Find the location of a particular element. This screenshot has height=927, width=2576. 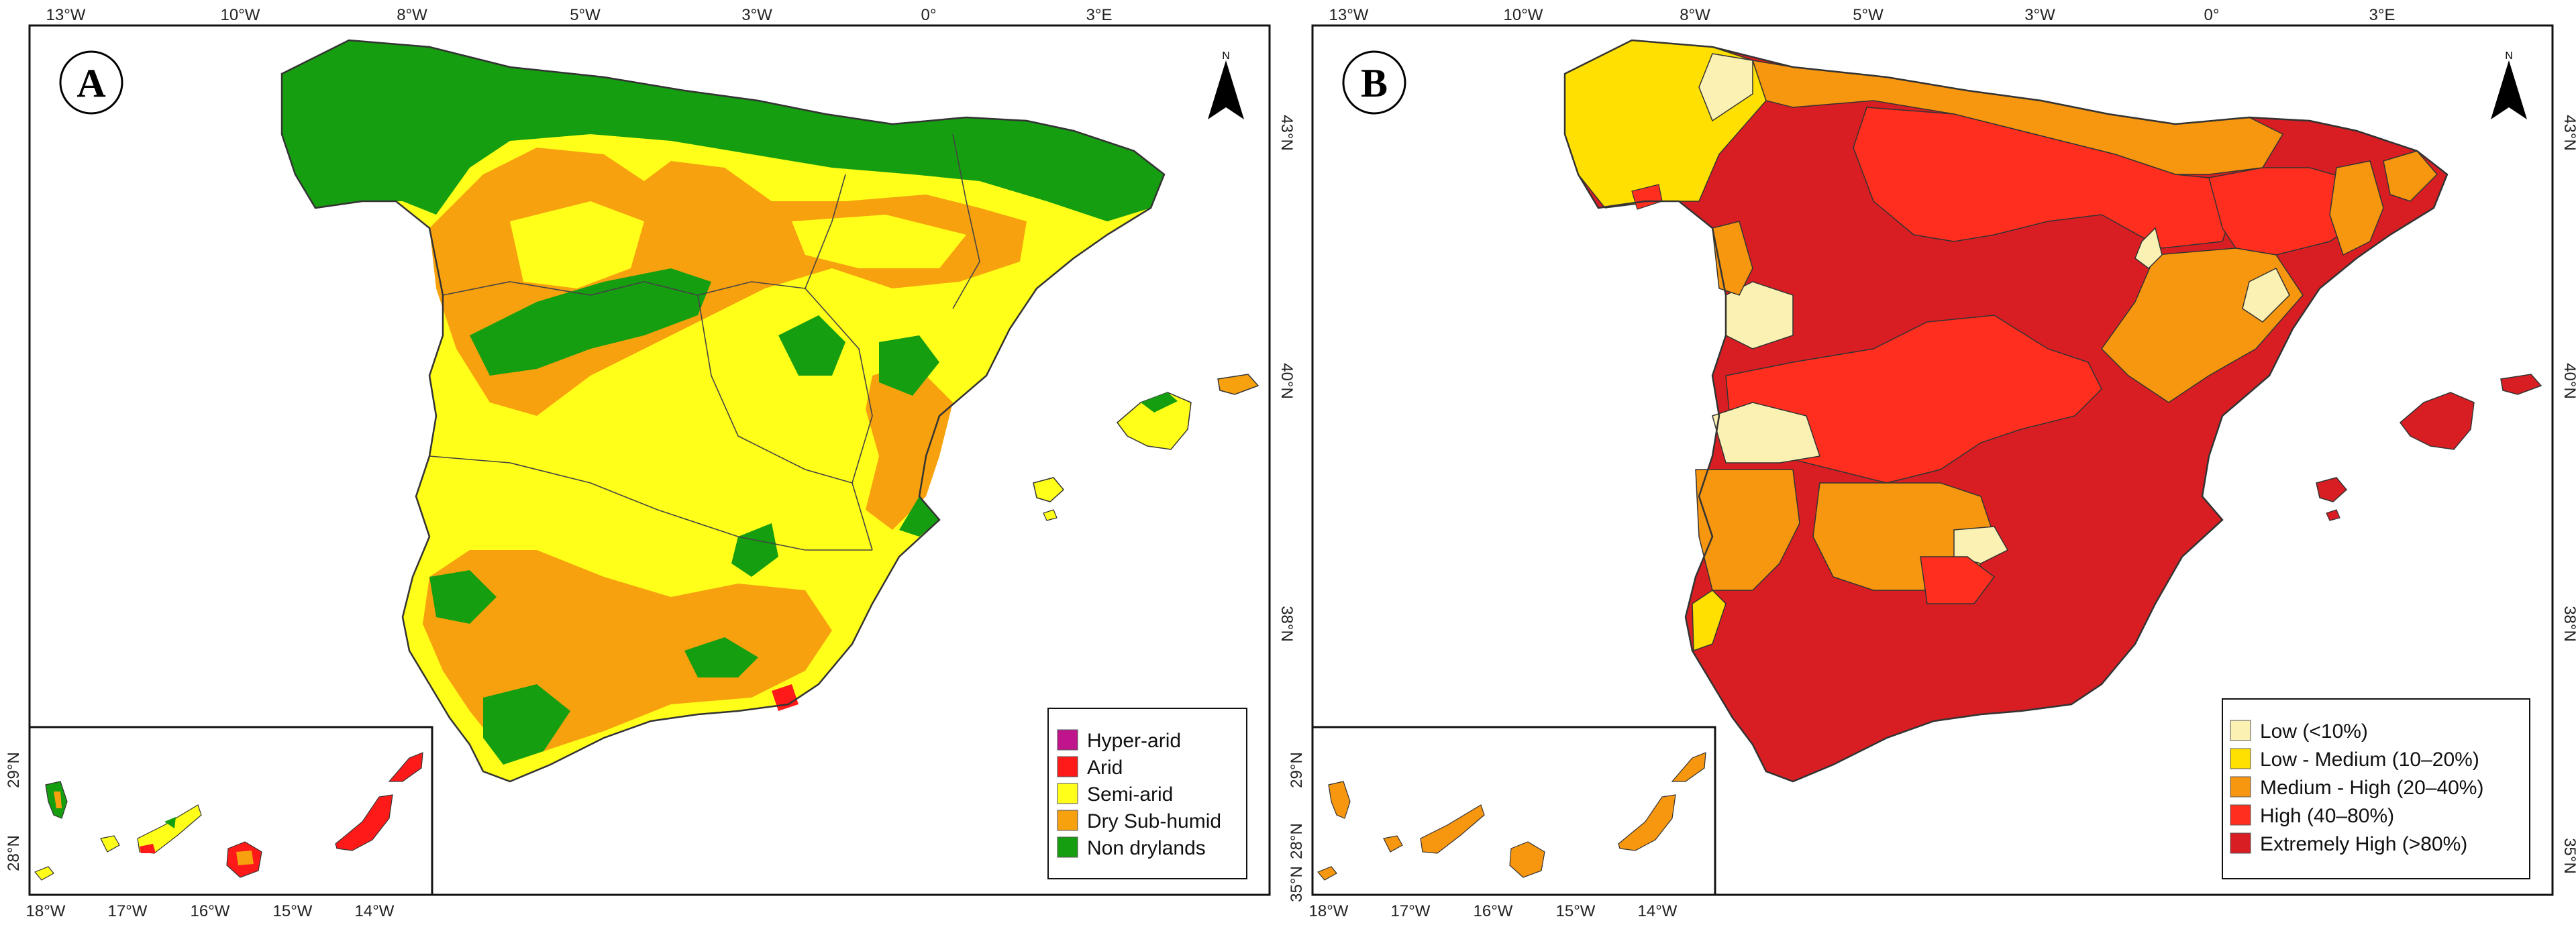

a-canary-fuerteventura is located at coordinates (364, 822).